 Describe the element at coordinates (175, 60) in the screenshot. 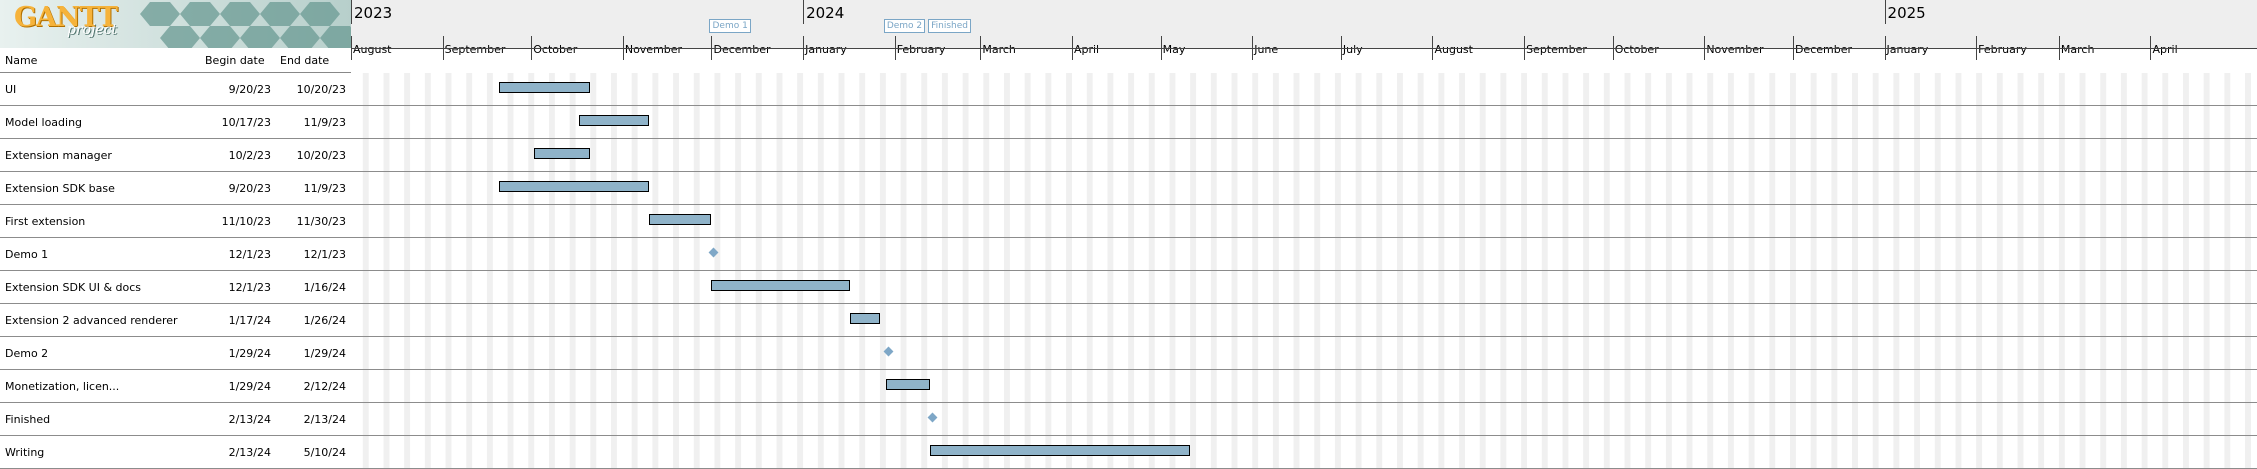

I see `column-headers: Name Begin date End date` at that location.